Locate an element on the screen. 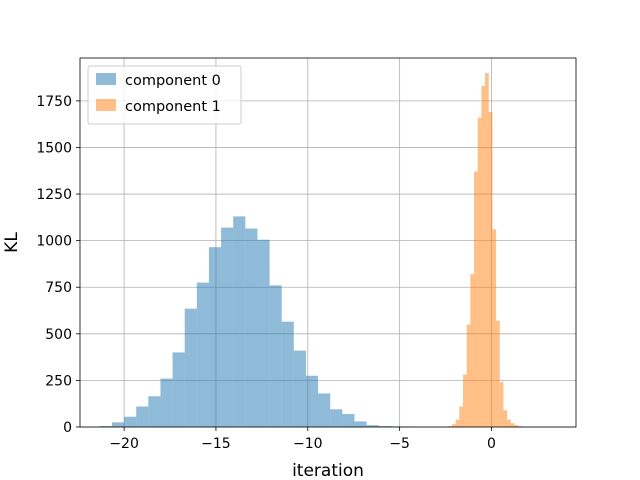 The width and height of the screenshot is (640, 480). y-tick-label: 1500 is located at coordinates (54, 148).